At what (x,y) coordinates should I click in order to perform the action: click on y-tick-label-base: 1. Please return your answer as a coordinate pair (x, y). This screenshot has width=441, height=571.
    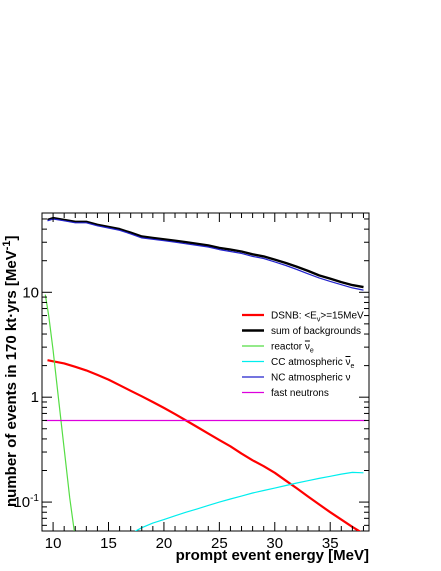
    Looking at the image, I should click on (35, 397).